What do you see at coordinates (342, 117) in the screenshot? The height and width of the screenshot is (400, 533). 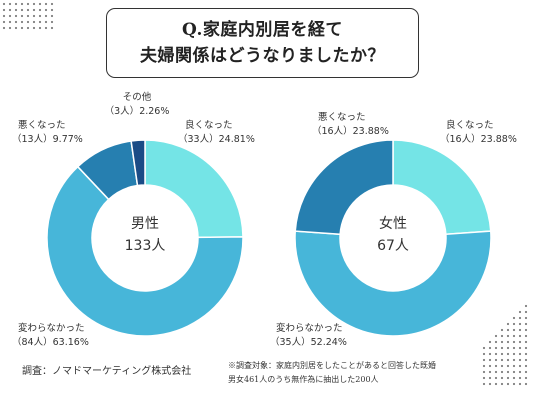 I see `female-label-bad-name: 悪くなった` at bounding box center [342, 117].